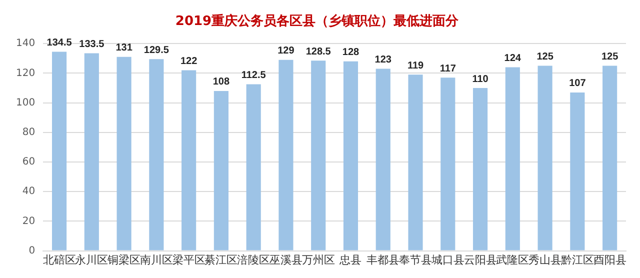 The width and height of the screenshot is (640, 278). I want to click on data-label: 133.5, so click(92, 44).